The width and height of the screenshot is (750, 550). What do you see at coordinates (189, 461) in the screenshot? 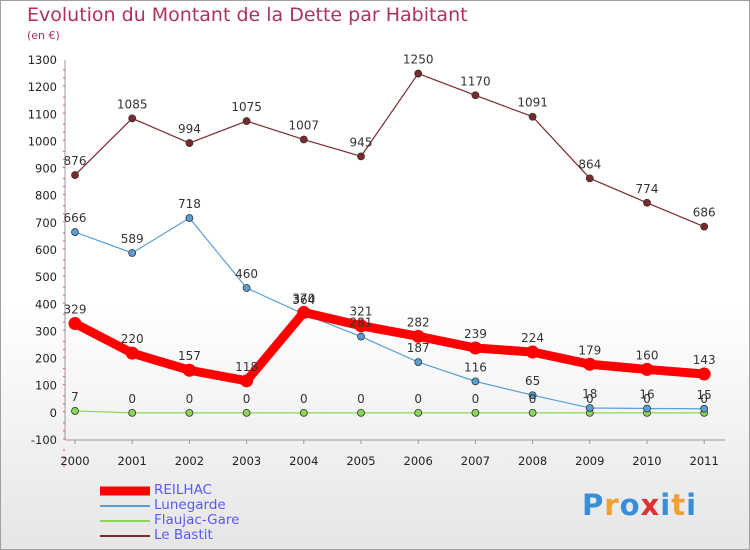
I see `x-tick-label: 2002` at bounding box center [189, 461].